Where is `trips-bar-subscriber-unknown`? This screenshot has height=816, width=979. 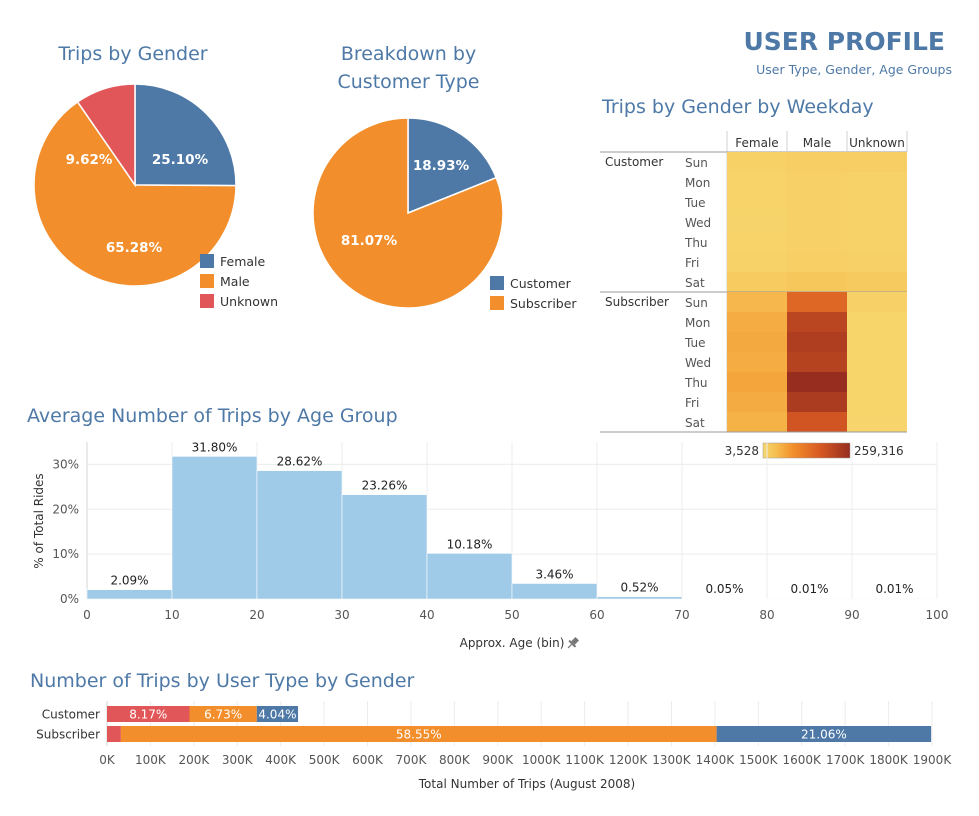
trips-bar-subscriber-unknown is located at coordinates (114, 734).